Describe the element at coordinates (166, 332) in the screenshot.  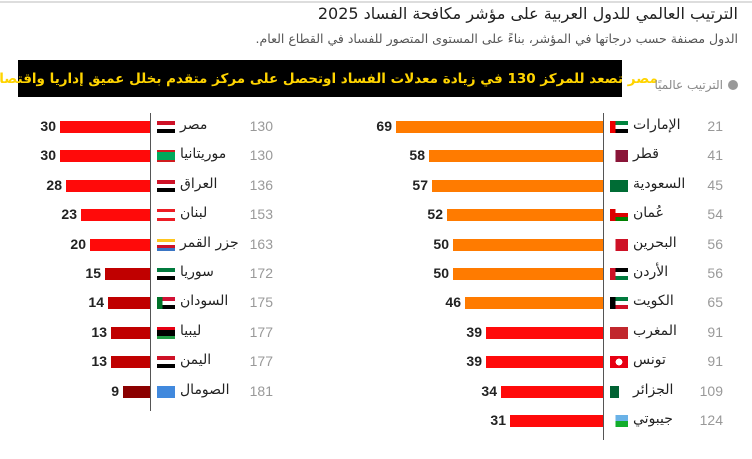
I see `libya-flag-icon` at that location.